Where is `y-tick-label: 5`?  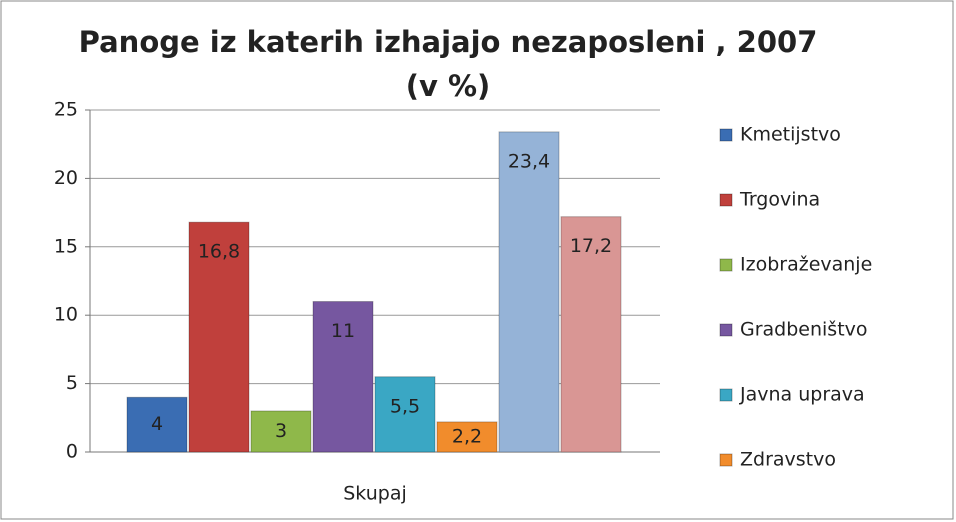
y-tick-label: 5 is located at coordinates (72, 383).